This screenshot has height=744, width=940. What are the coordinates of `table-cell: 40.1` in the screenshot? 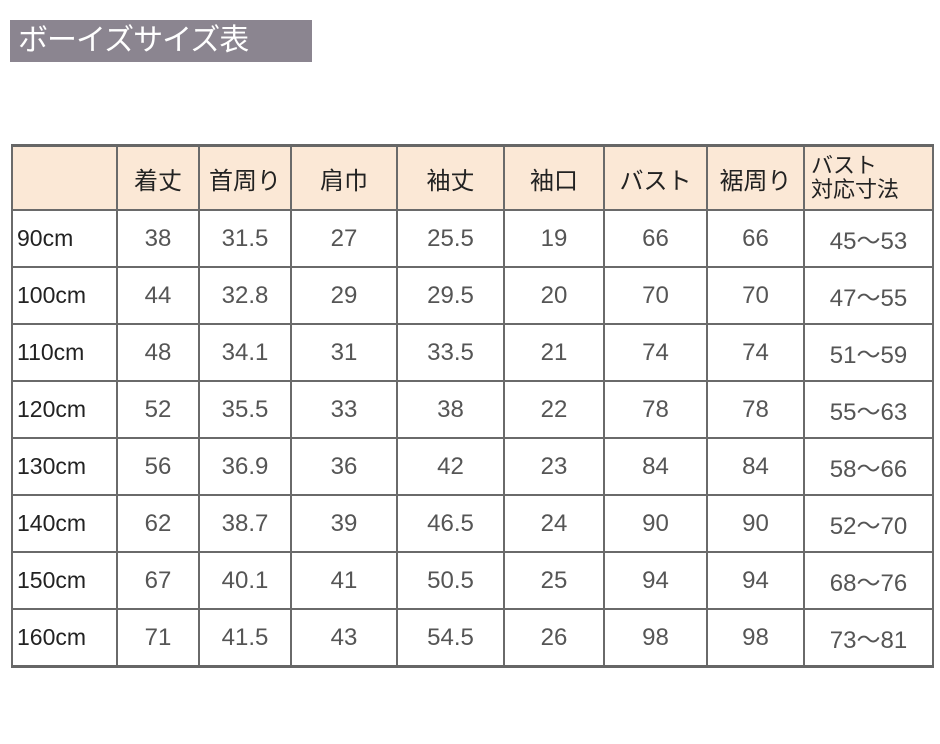 It's located at (245, 580).